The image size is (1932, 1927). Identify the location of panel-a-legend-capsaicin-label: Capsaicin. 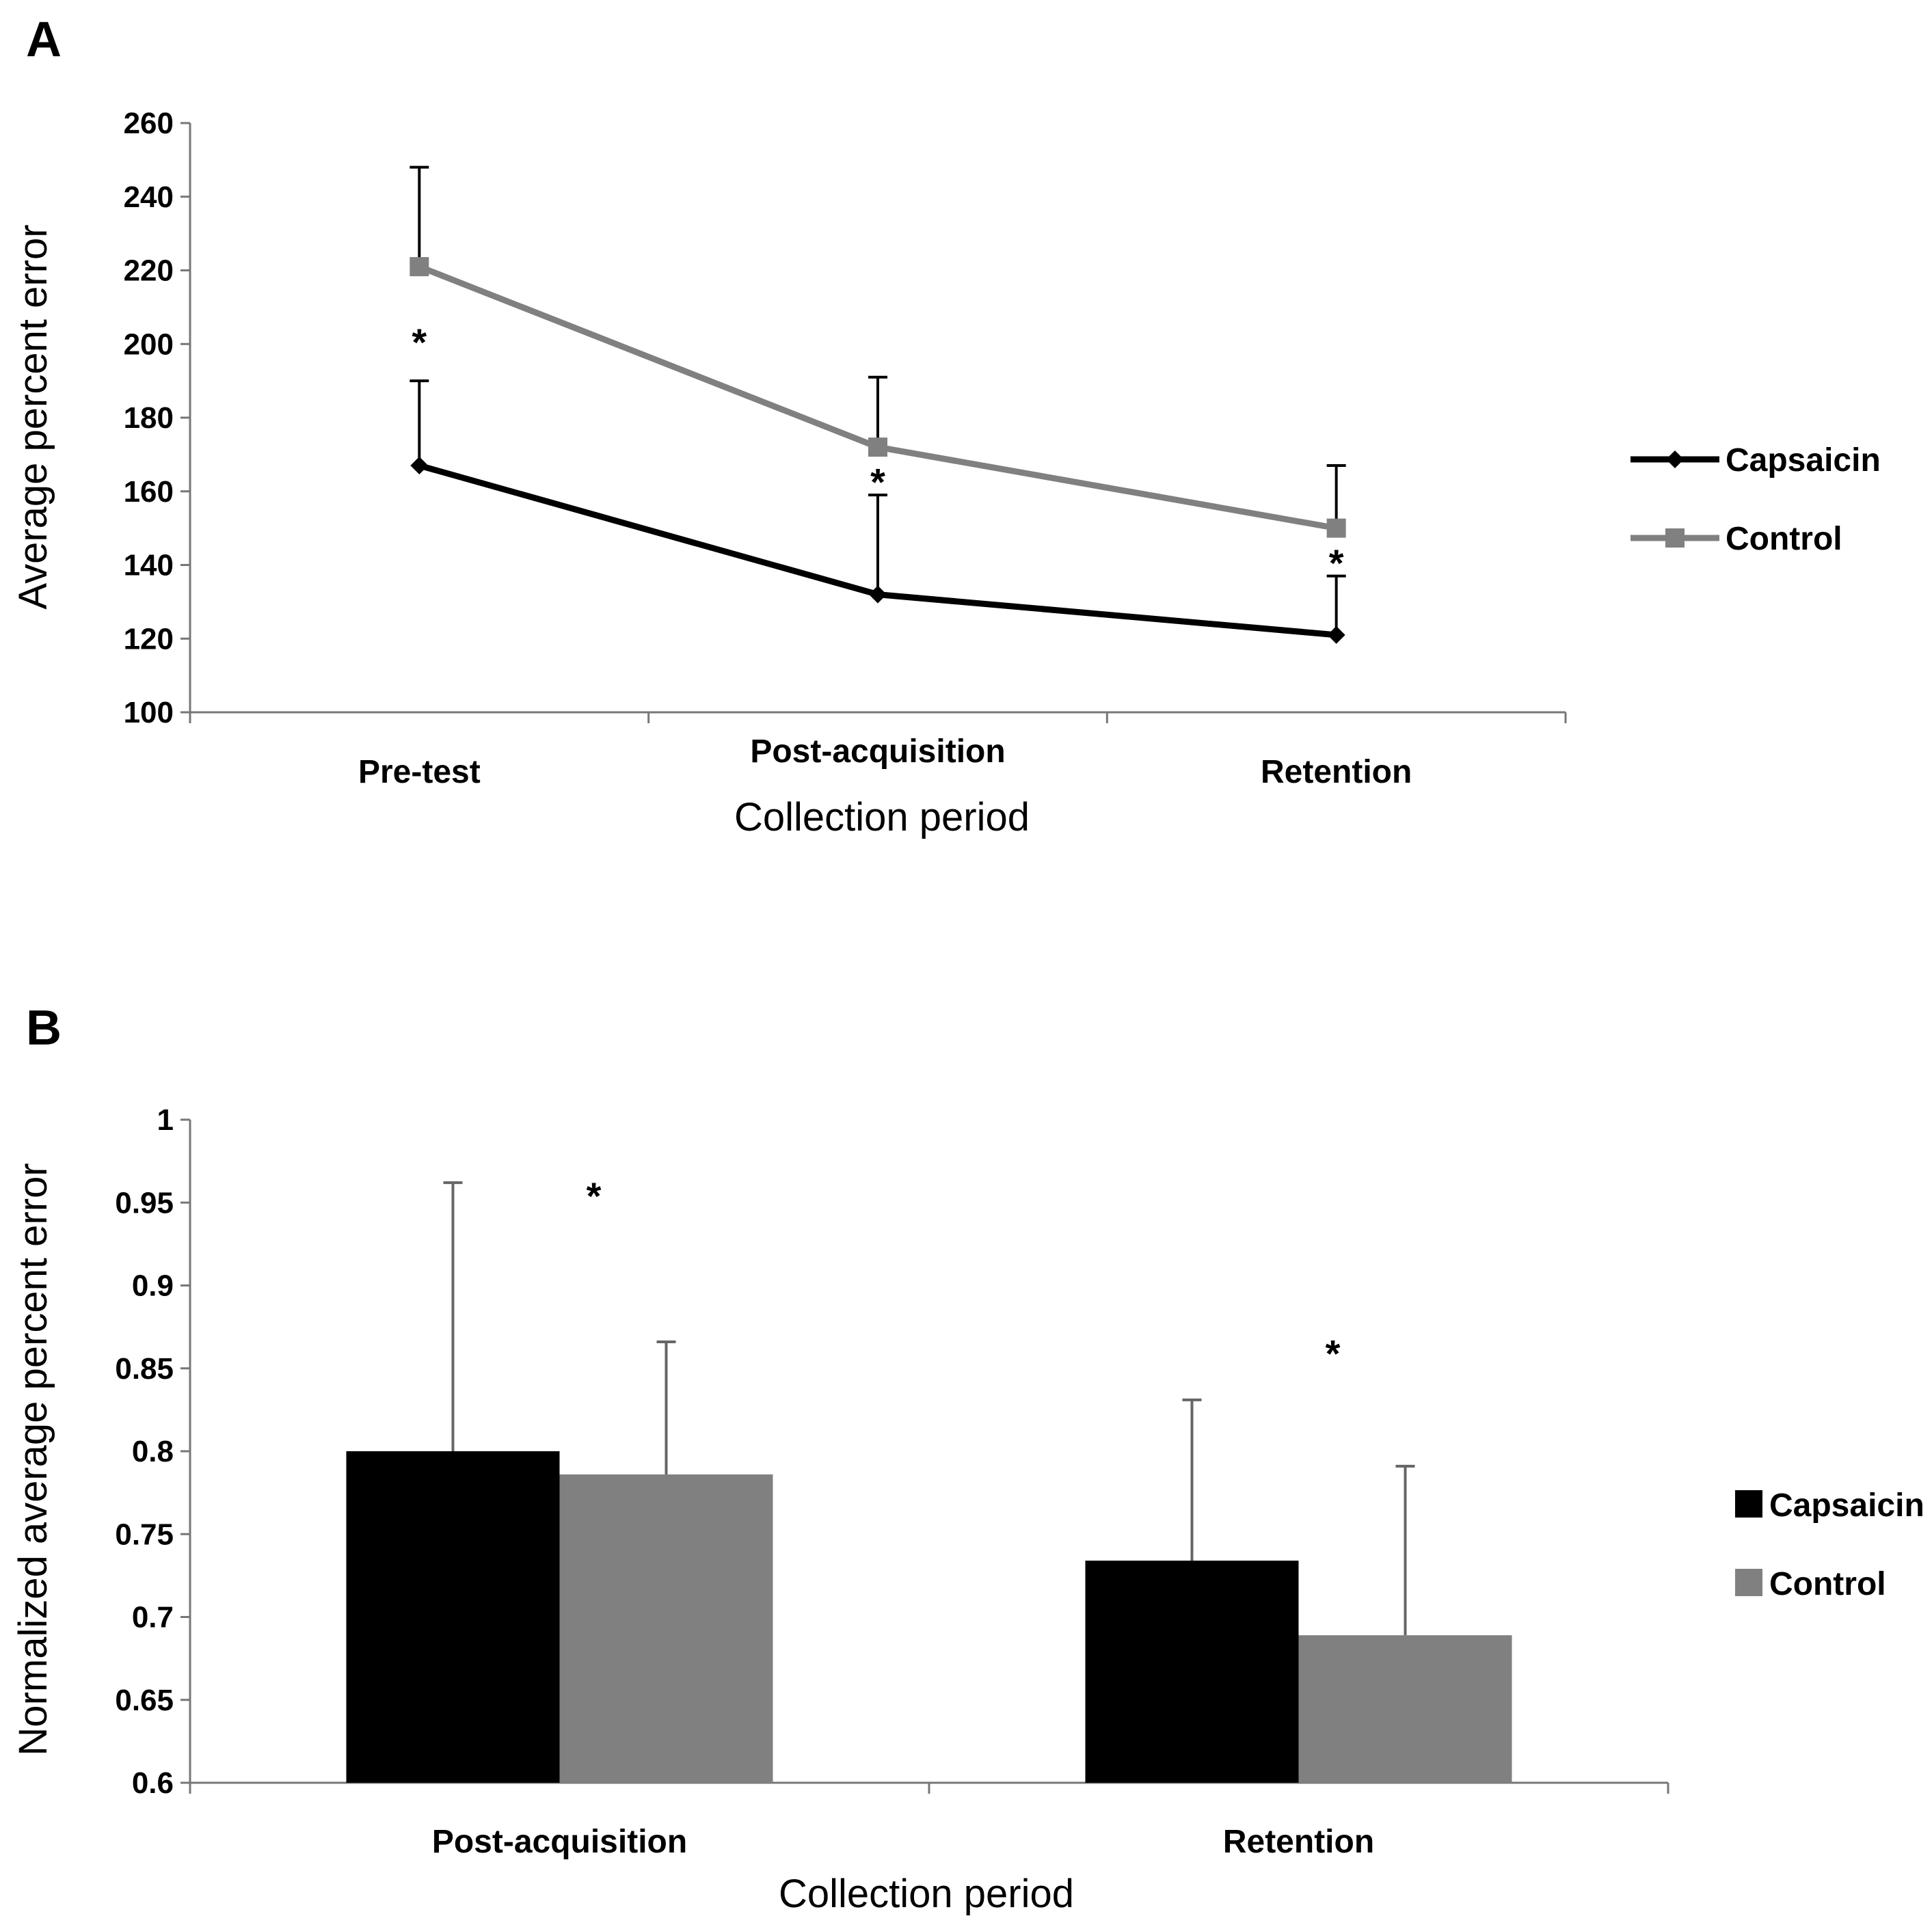
(1803, 461).